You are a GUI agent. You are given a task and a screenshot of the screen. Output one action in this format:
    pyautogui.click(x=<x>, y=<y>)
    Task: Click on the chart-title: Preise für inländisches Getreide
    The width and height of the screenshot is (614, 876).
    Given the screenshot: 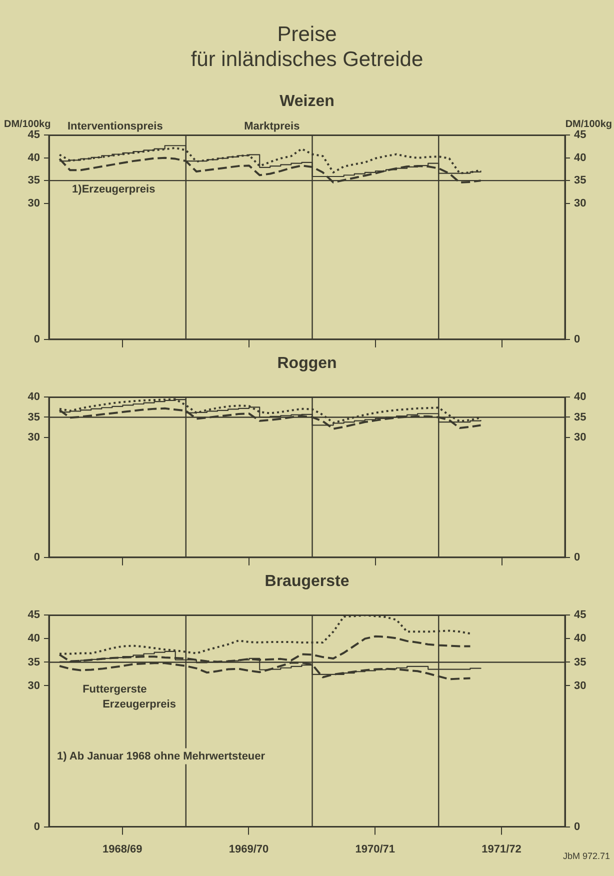 What is the action you would take?
    pyautogui.click(x=307, y=47)
    